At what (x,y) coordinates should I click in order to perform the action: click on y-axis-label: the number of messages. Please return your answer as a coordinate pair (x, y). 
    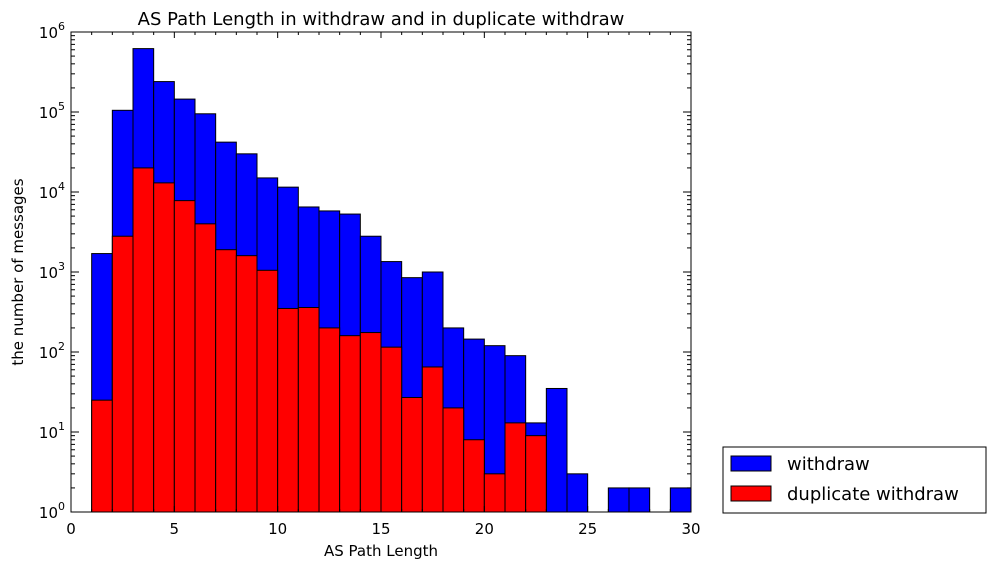
    Looking at the image, I should click on (18, 271).